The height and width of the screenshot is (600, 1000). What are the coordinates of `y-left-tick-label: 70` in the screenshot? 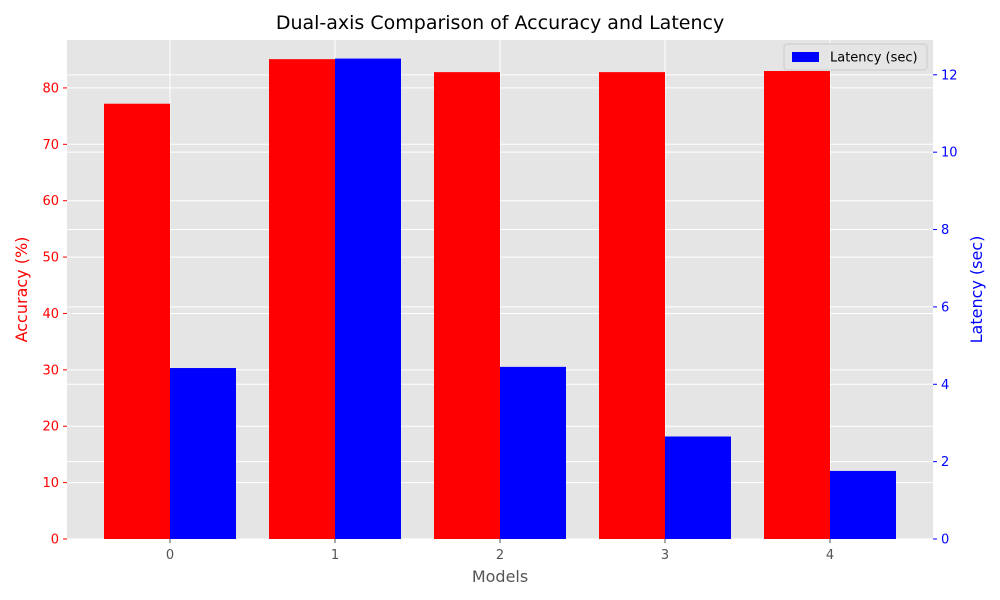 It's located at (50, 145).